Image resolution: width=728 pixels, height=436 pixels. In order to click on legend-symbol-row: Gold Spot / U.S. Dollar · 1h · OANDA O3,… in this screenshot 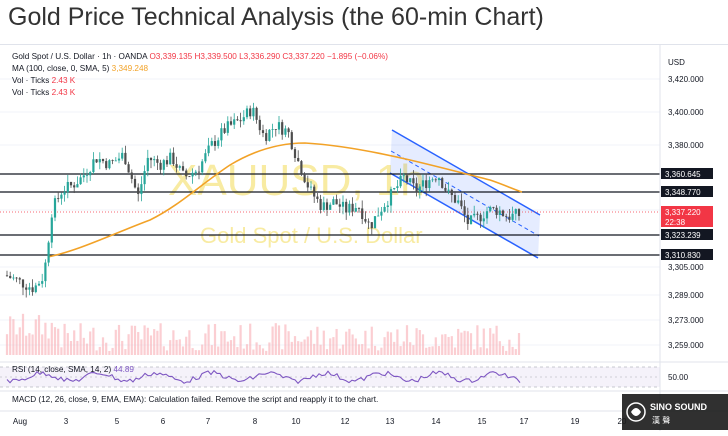, I will do `click(200, 57)`.